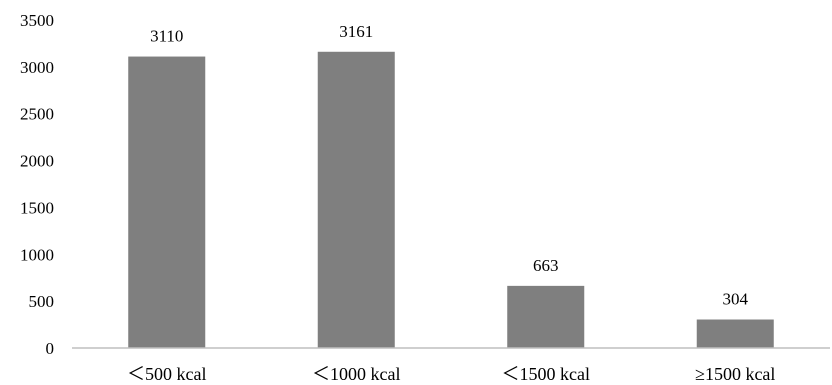 This screenshot has width=832, height=385. I want to click on x-tick-label: ＜500 kcal, so click(166, 374).